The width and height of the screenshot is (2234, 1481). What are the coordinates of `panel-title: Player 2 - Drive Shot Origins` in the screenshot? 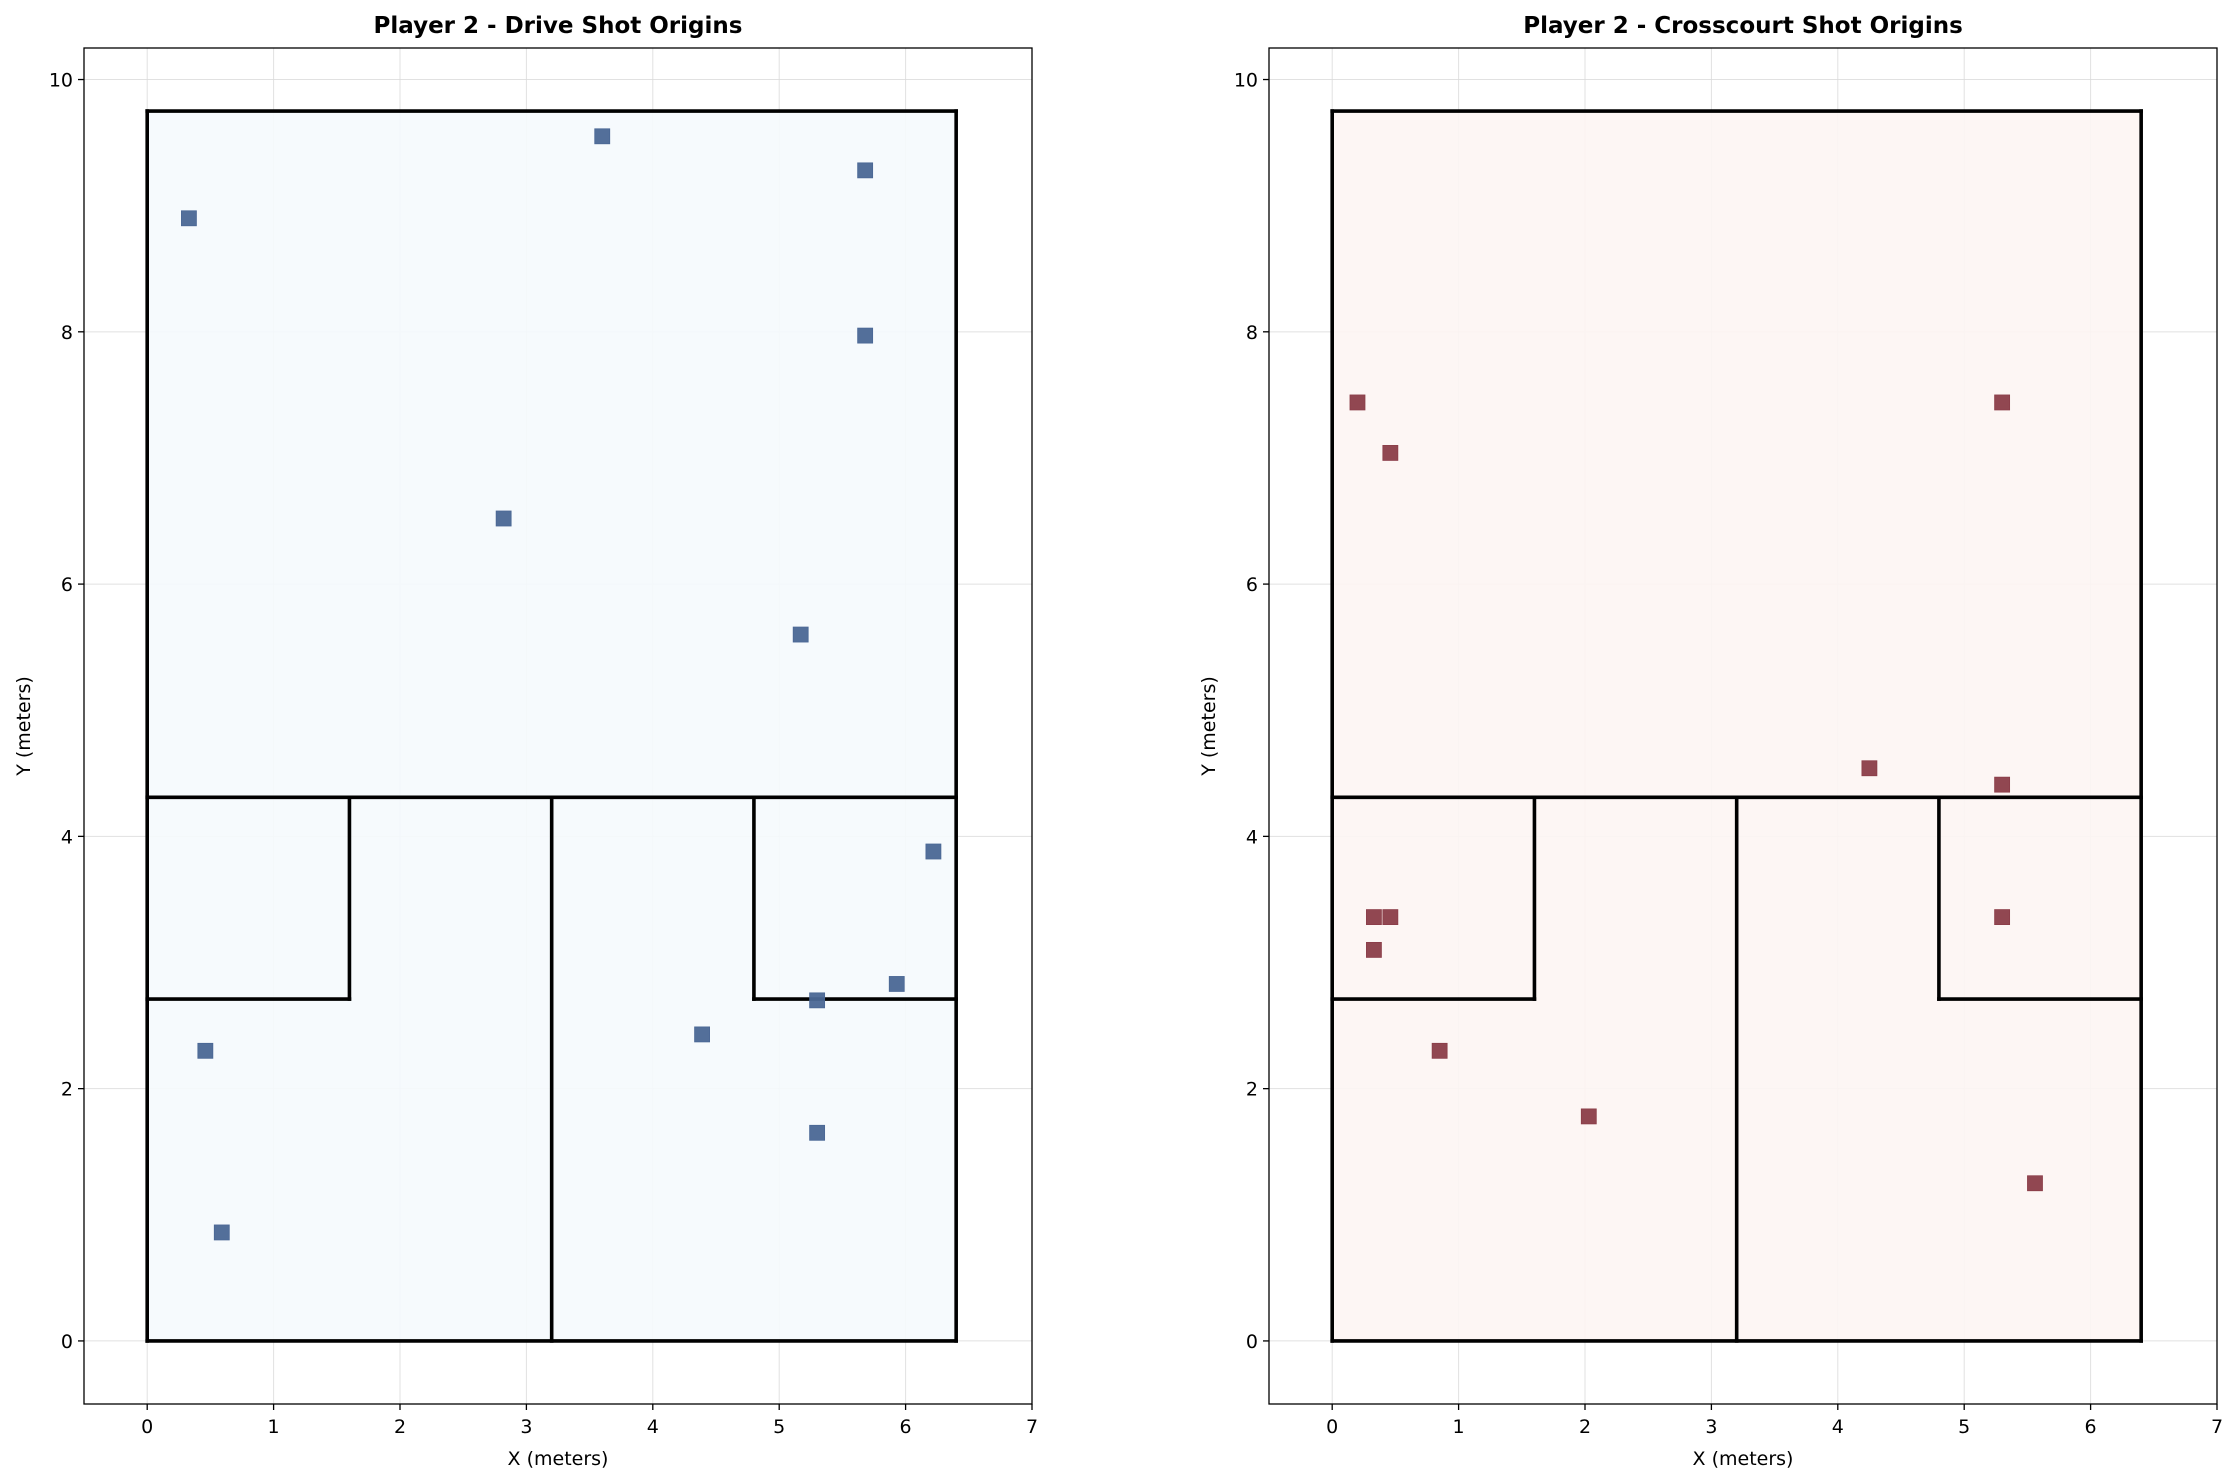 It's located at (558, 26).